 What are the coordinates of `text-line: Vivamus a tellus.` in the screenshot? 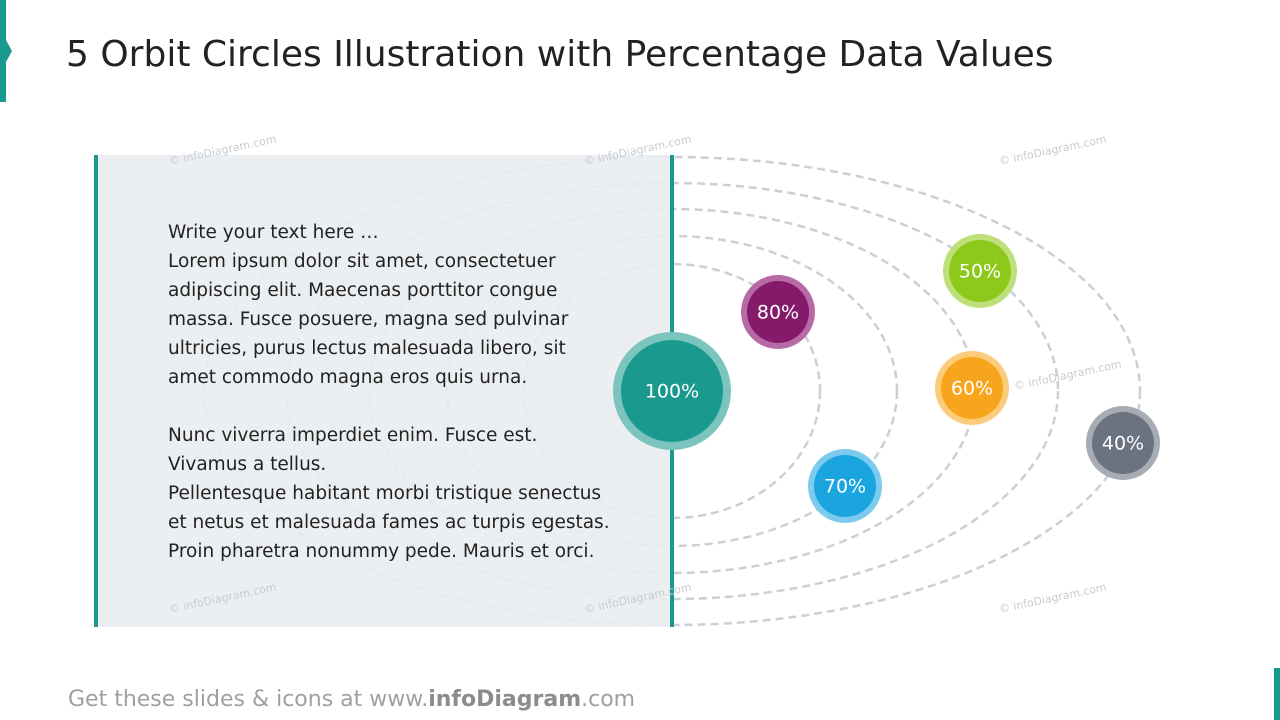 It's located at (247, 464).